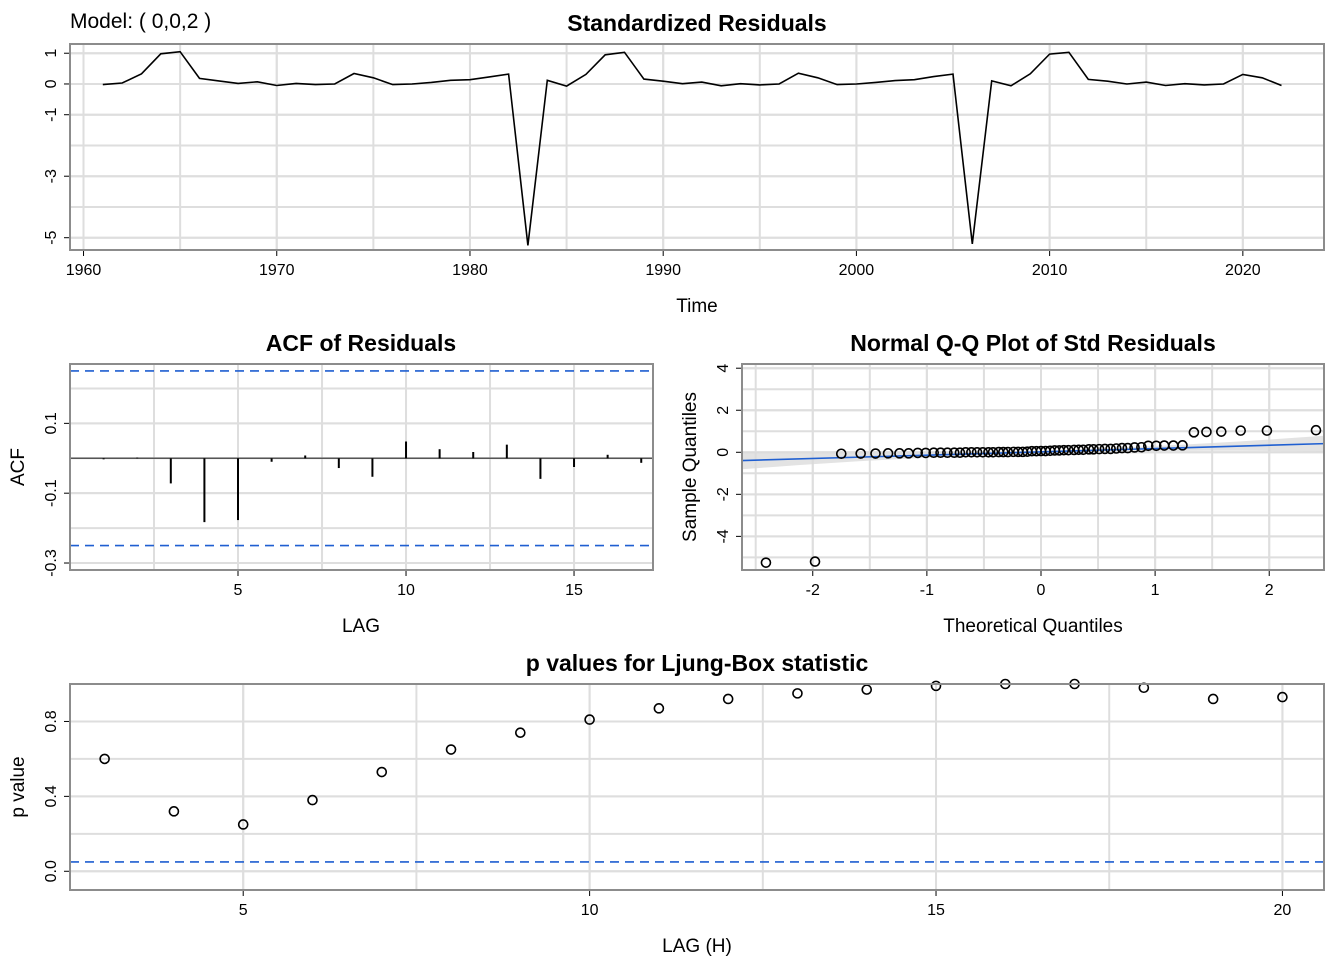  I want to click on x-tick-label: 1970, so click(277, 270).